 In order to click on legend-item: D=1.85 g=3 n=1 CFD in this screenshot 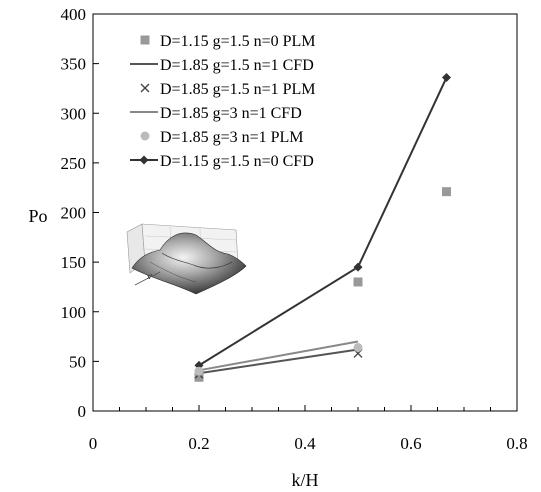, I will do `click(216, 113)`.